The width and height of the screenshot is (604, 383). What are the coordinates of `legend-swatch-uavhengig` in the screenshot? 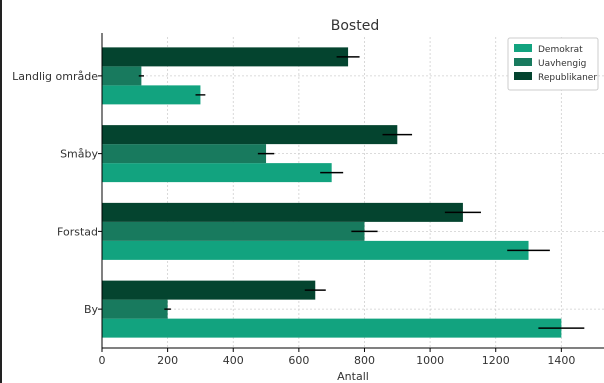 It's located at (523, 62).